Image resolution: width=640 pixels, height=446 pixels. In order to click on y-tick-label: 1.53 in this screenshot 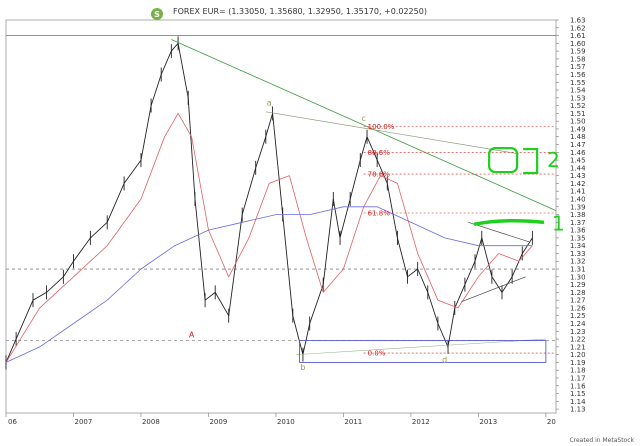, I will do `click(578, 98)`.